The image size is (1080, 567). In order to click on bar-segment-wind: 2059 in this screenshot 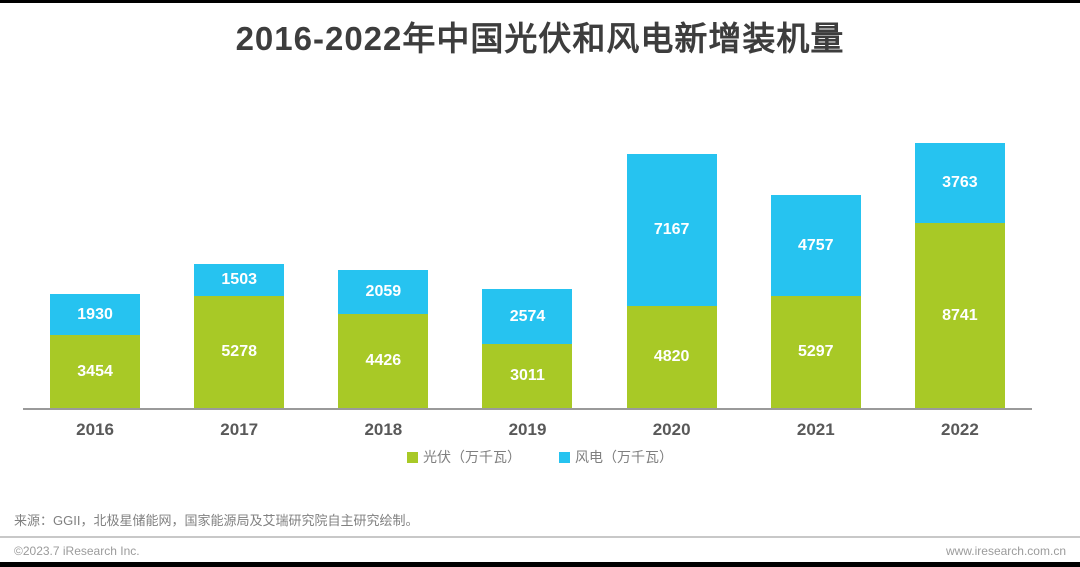, I will do `click(383, 292)`.